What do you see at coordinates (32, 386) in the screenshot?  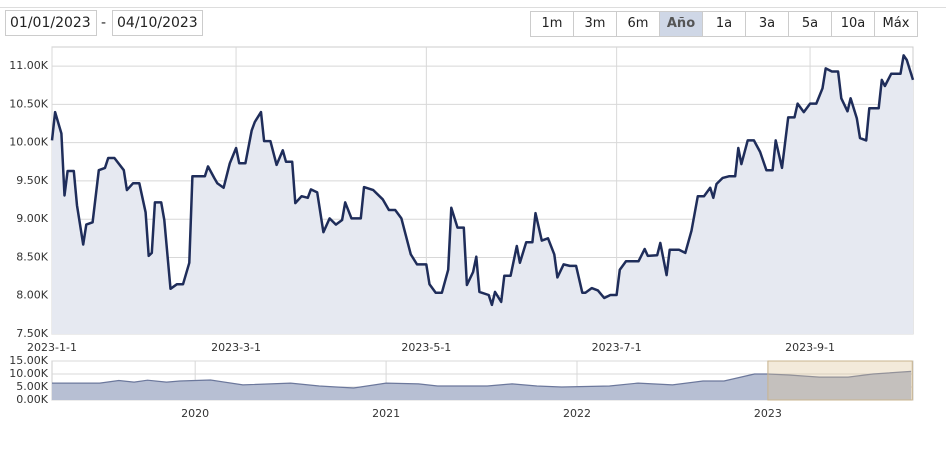 I see `y-tick-label: 5.00K` at bounding box center [32, 386].